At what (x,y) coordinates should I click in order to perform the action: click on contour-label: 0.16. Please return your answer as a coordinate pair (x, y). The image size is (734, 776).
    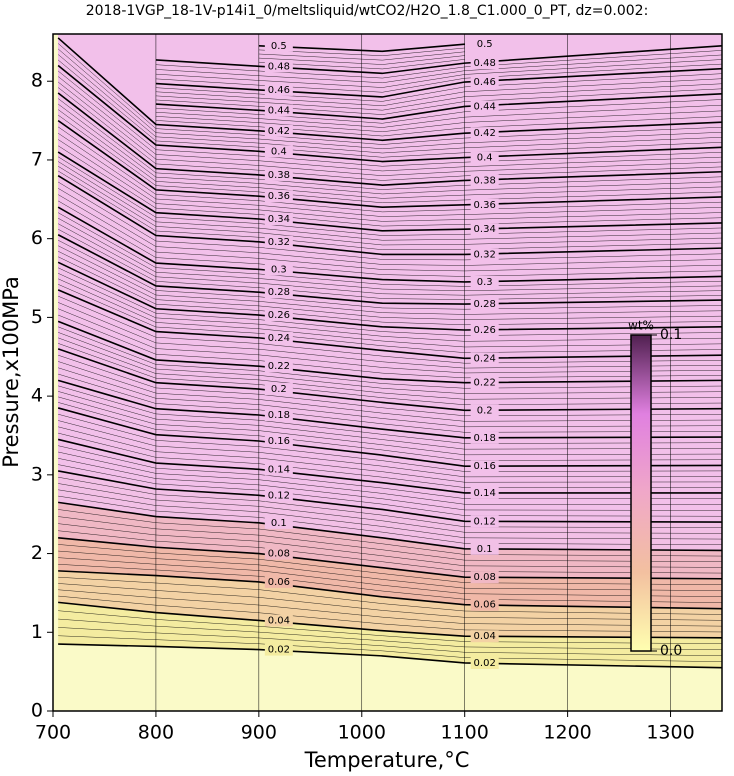
    Looking at the image, I should click on (485, 466).